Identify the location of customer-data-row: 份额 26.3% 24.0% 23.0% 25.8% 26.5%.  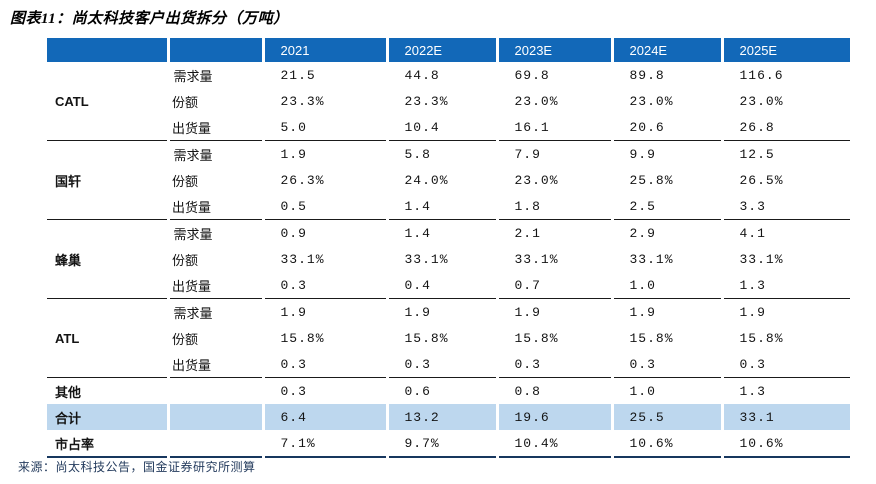
(448, 180).